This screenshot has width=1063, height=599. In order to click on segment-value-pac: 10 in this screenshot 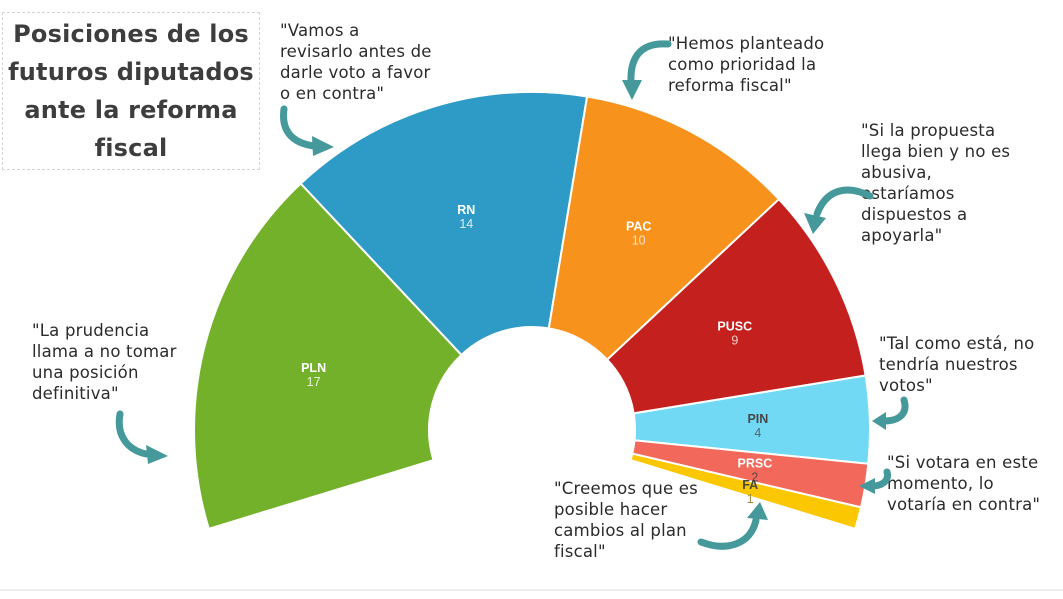, I will do `click(639, 241)`.